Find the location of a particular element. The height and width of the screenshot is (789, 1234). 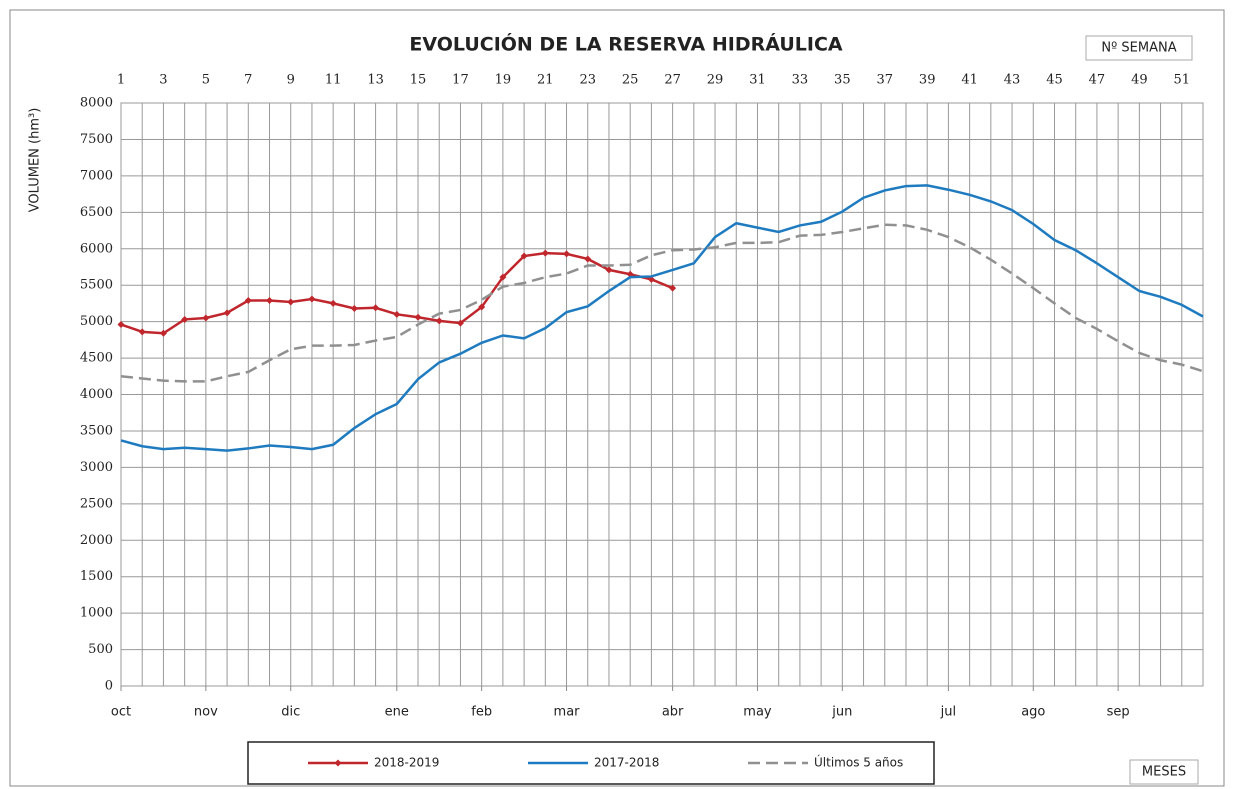

x-tick-label: 3 is located at coordinates (163, 80).